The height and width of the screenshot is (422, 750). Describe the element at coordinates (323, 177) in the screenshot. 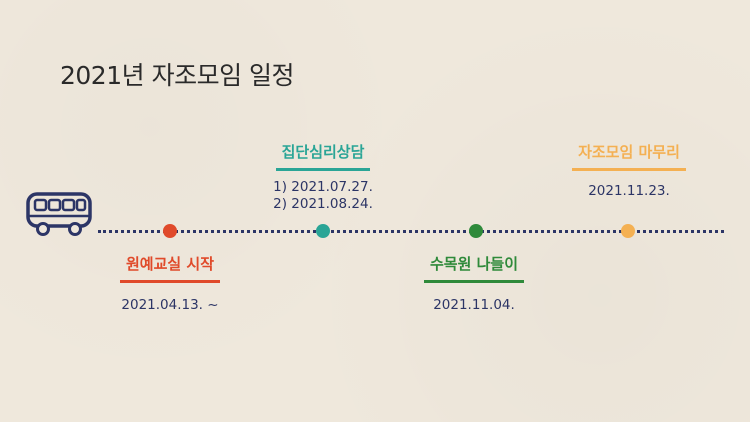

I see `event-2: 집단심리상담 1) 2021.07.27. 2) 2021.08.24.` at that location.